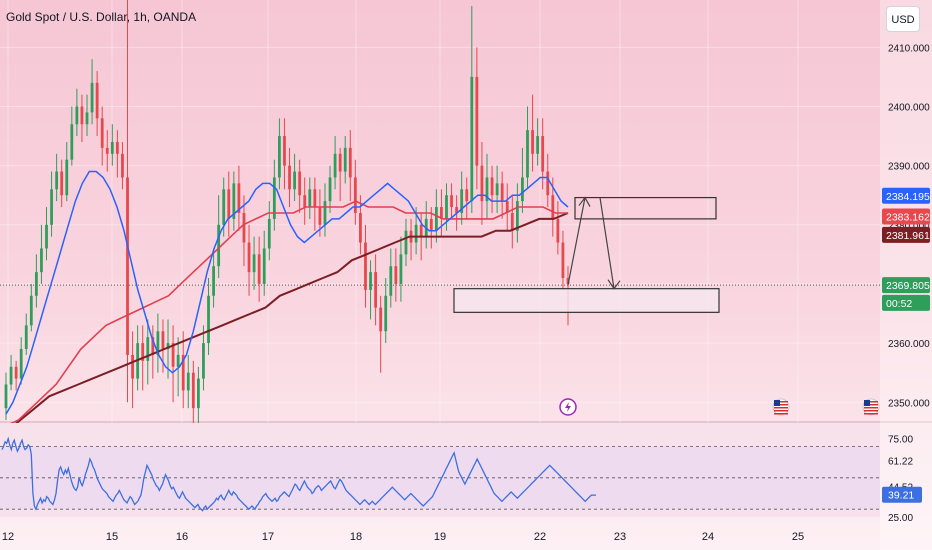  I want to click on price-label-box, so click(906, 216).